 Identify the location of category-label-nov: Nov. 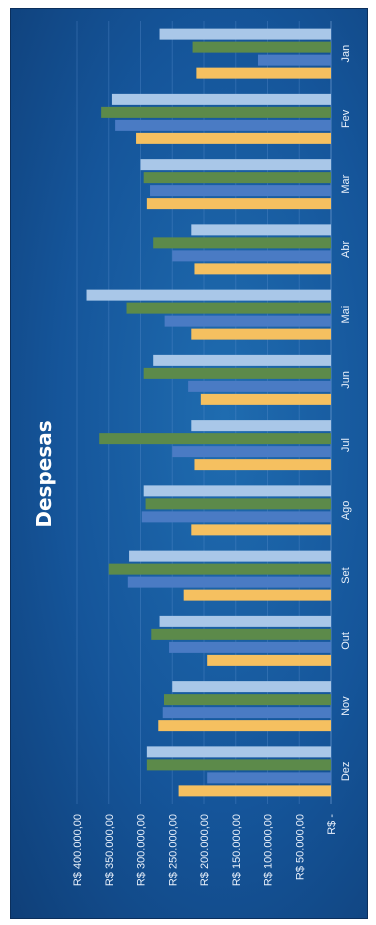
(346, 706).